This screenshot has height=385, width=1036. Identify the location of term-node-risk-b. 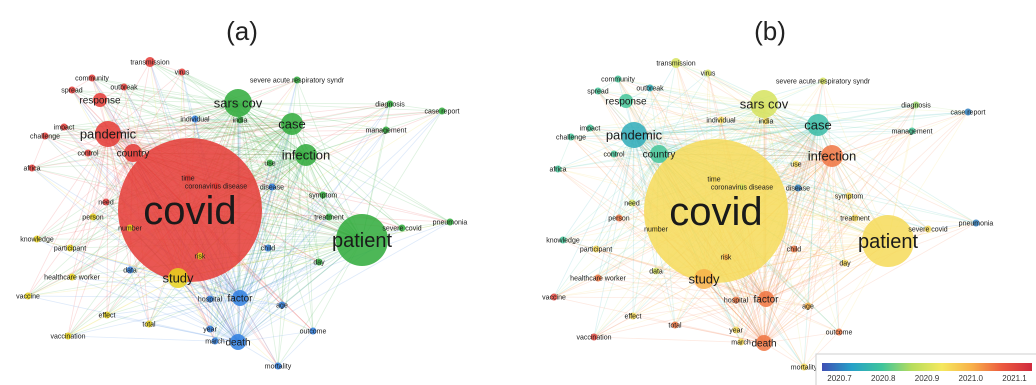
(726, 257).